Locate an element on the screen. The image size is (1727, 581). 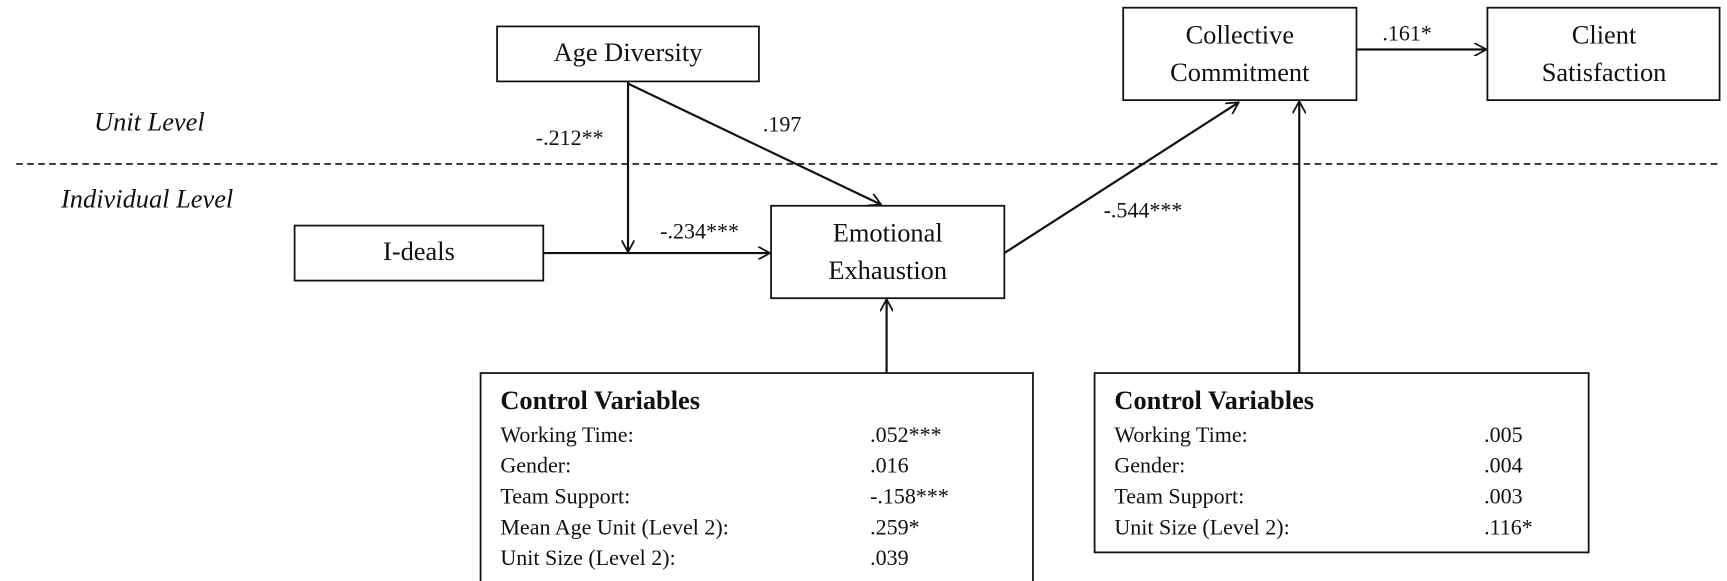
control-value: .259* is located at coordinates (894, 526).